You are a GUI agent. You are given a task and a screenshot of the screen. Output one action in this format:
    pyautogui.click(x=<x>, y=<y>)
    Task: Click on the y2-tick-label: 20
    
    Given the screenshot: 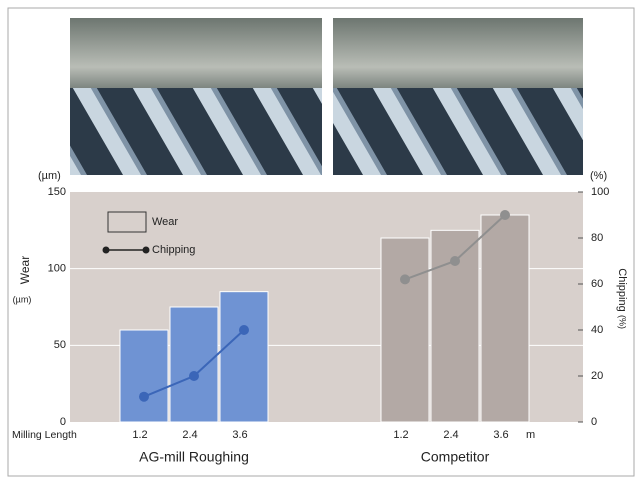 What is the action you would take?
    pyautogui.click(x=597, y=376)
    